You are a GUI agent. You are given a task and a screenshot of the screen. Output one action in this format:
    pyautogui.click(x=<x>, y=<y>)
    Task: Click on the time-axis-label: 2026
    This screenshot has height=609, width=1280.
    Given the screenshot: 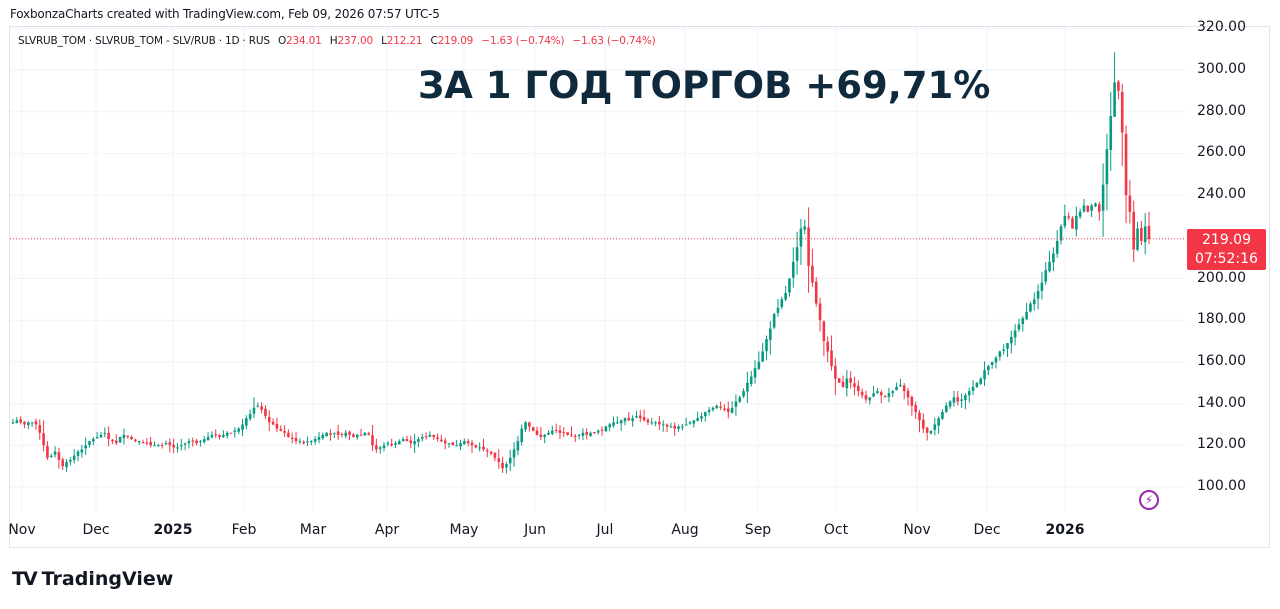 What is the action you would take?
    pyautogui.click(x=1065, y=530)
    